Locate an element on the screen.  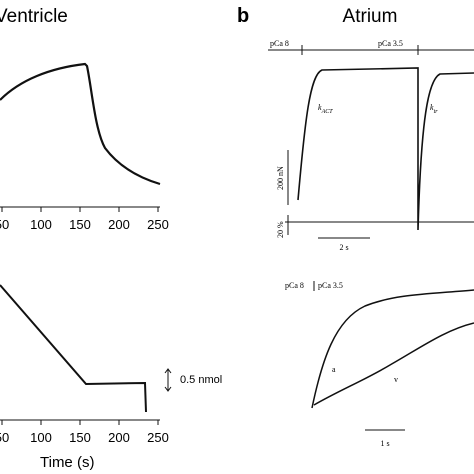
panel-title: Atrium is located at coordinates (370, 16).